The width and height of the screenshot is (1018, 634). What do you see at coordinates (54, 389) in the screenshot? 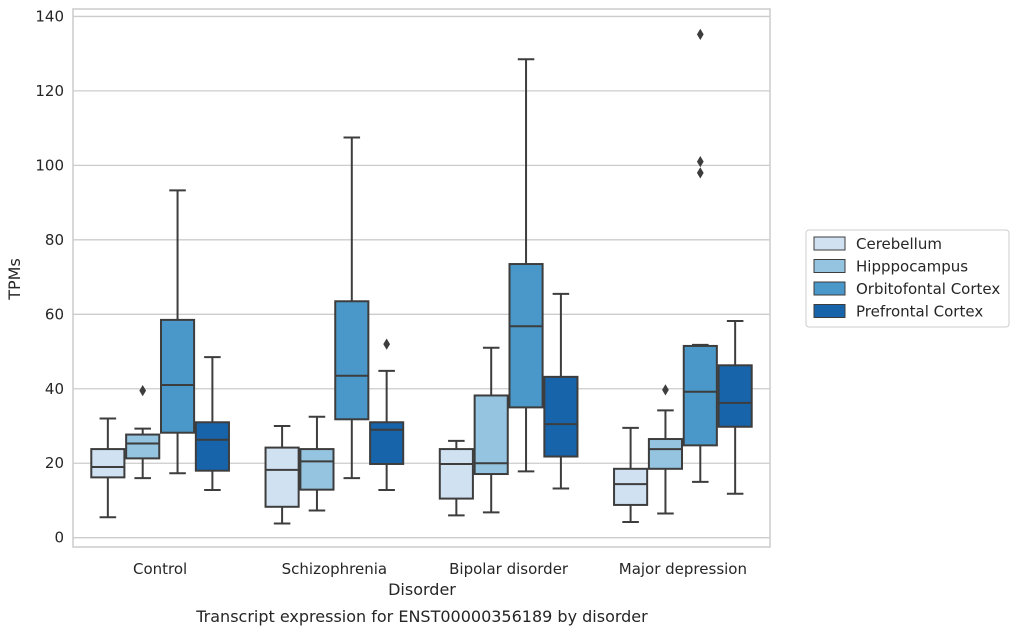
I see `y-tick-label: 40` at bounding box center [54, 389].